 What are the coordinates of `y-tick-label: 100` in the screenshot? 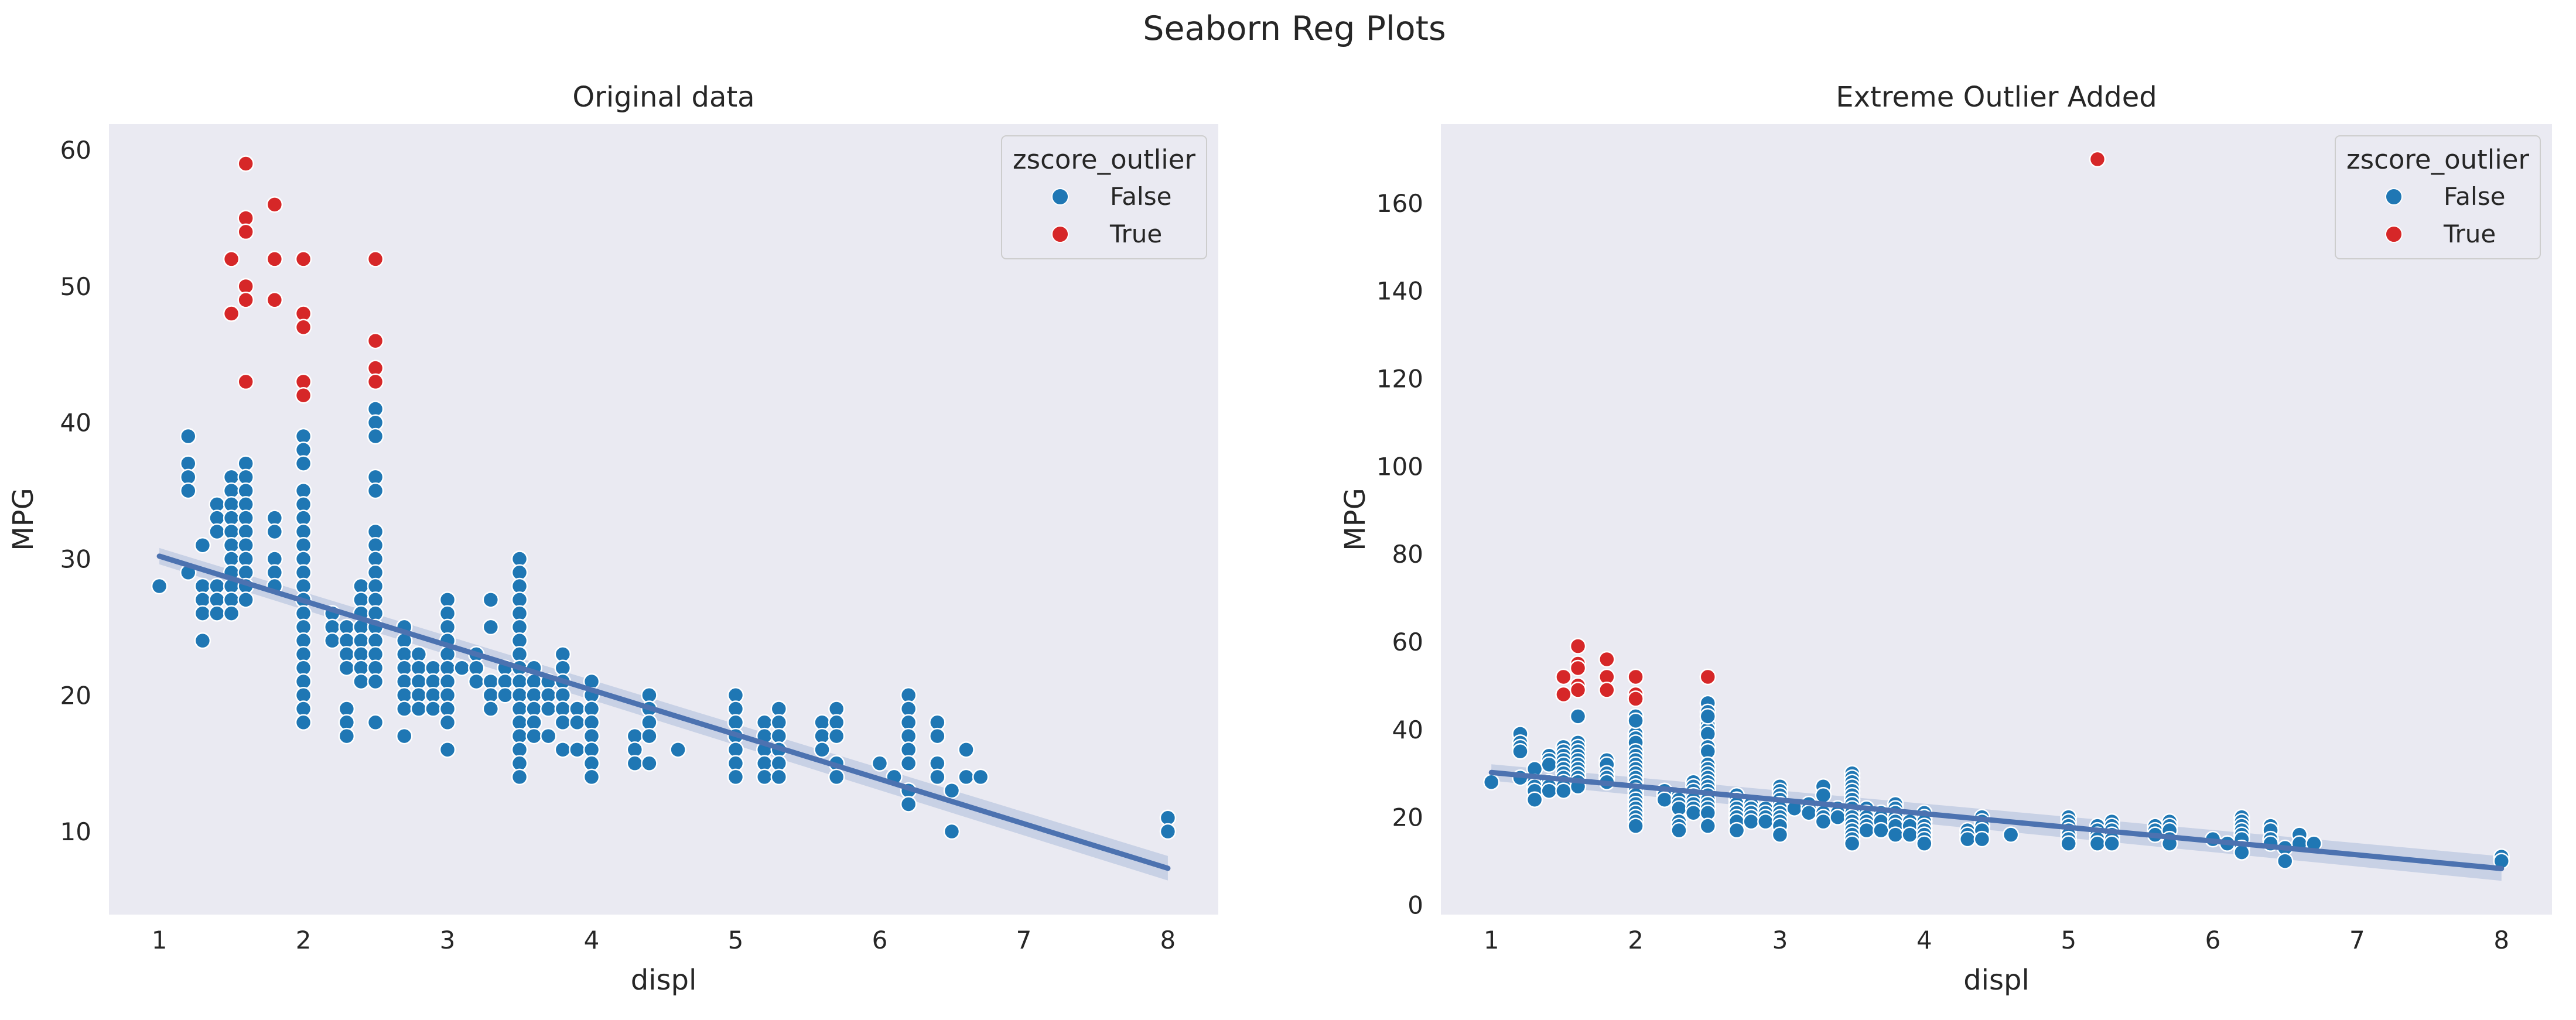 It's located at (1399, 466).